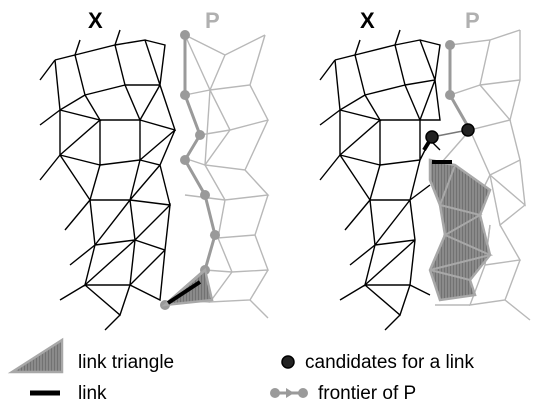 This screenshot has width=545, height=407. I want to click on legend-candidate-icon, so click(288, 362).